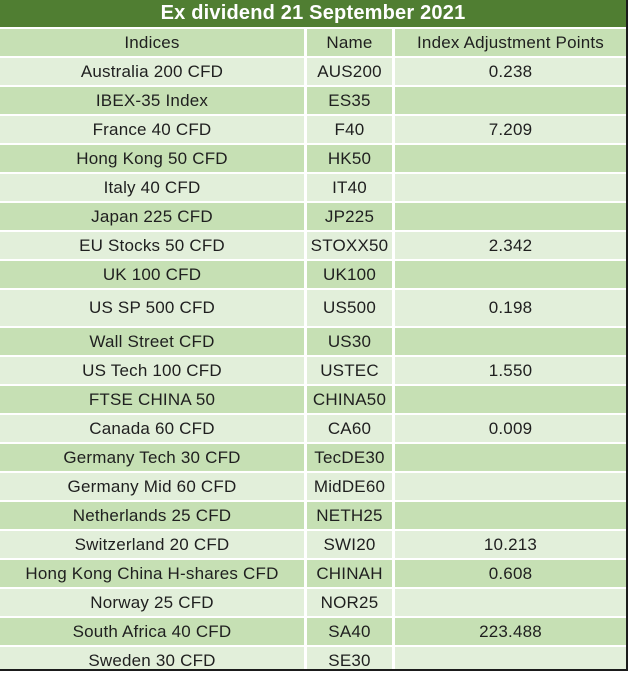  What do you see at coordinates (351, 72) in the screenshot?
I see `row-cell-name: AUS200` at bounding box center [351, 72].